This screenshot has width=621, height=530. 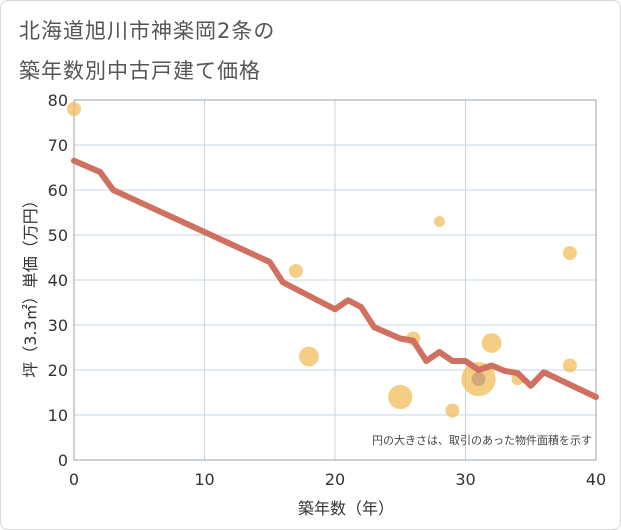 I want to click on y-tick-label: 60, so click(x=58, y=190).